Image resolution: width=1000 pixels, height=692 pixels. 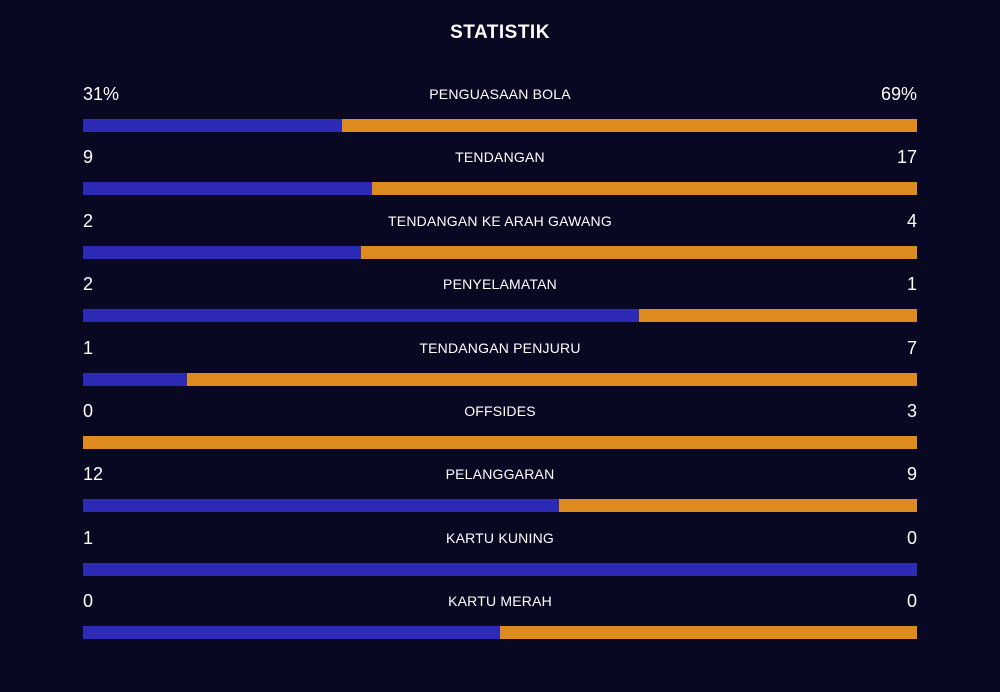 What do you see at coordinates (911, 347) in the screenshot?
I see `away-value: 7` at bounding box center [911, 347].